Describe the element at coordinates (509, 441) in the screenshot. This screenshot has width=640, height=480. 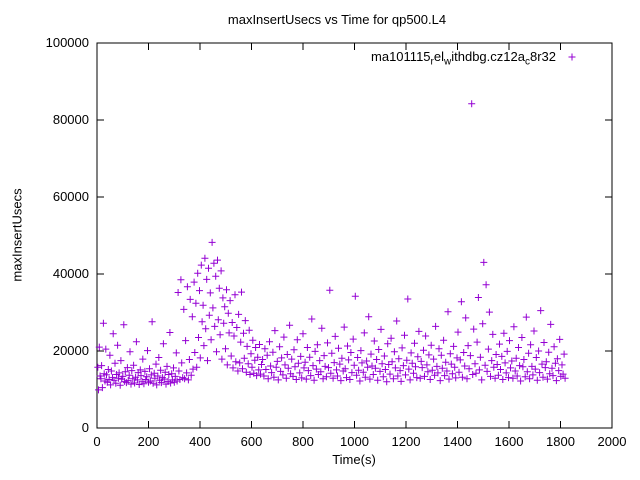
I see `x-tick-label: 1600` at that location.